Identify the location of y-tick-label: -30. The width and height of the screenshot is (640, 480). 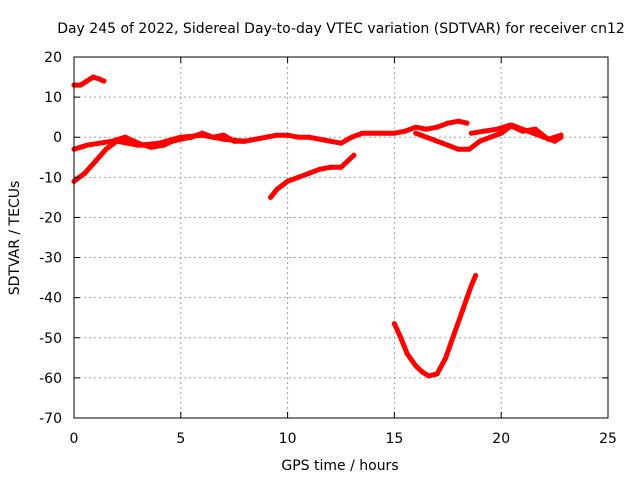
(50, 259).